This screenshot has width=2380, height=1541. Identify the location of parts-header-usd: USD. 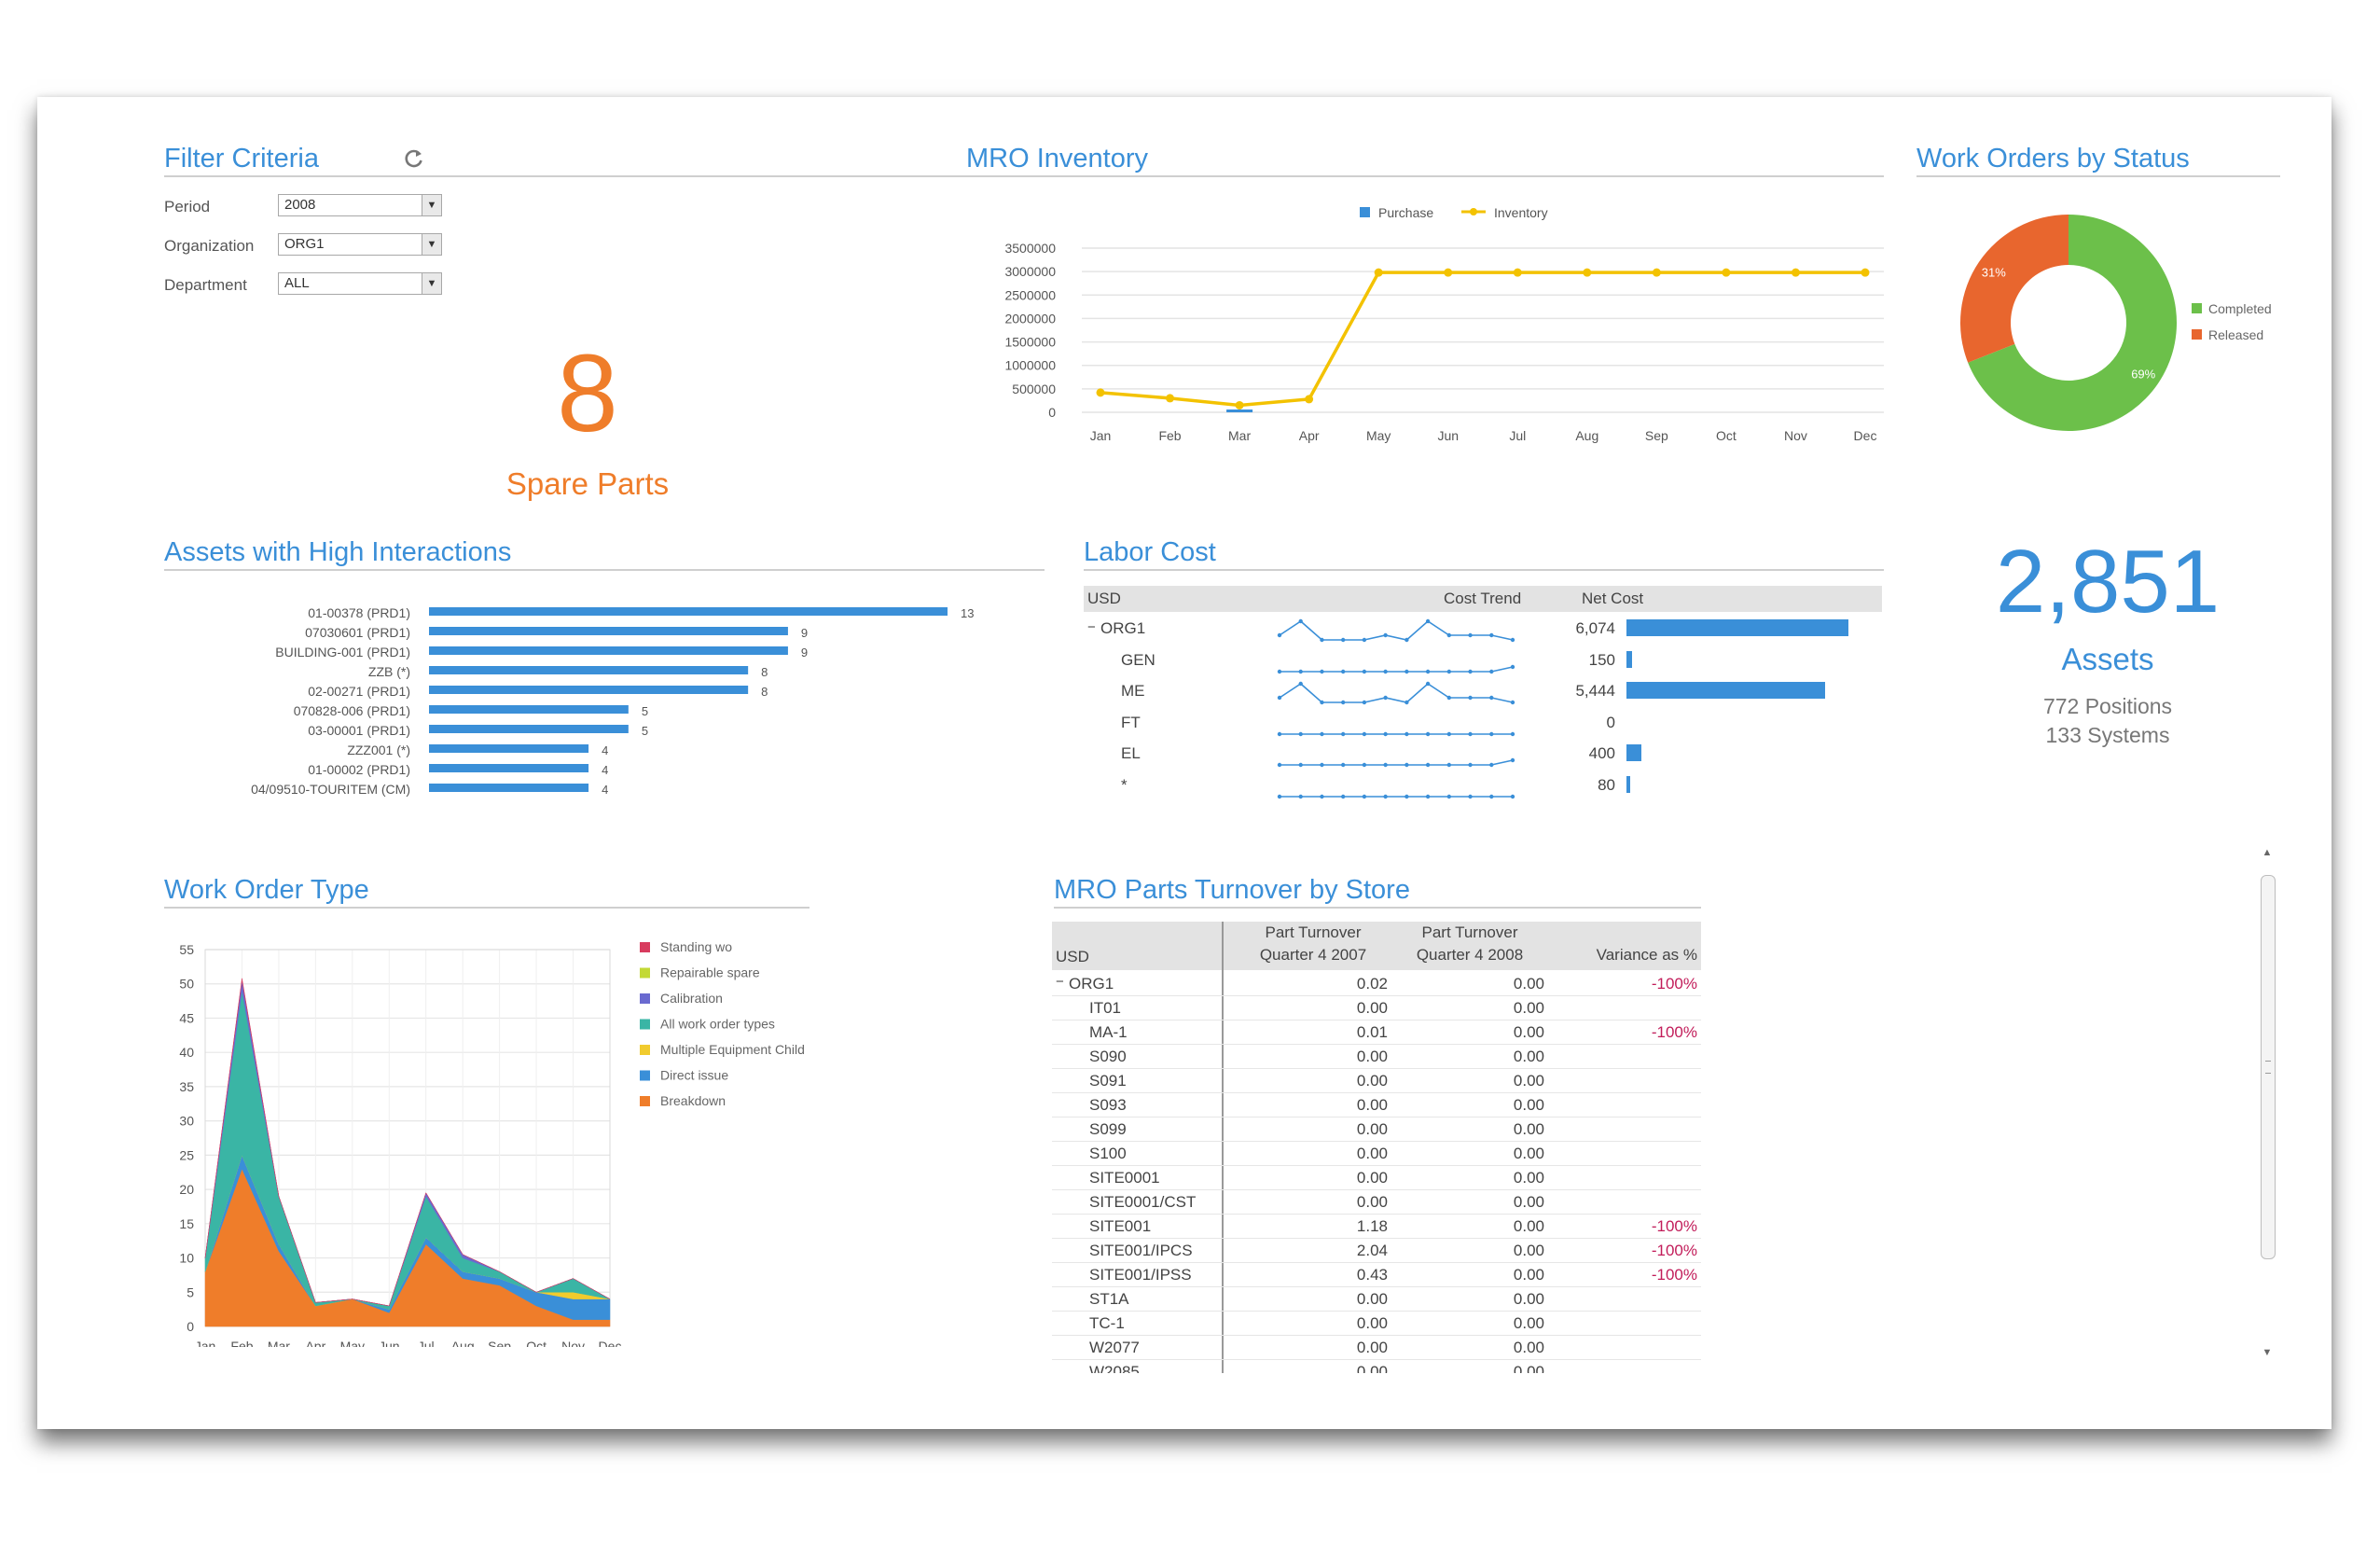
(1072, 956).